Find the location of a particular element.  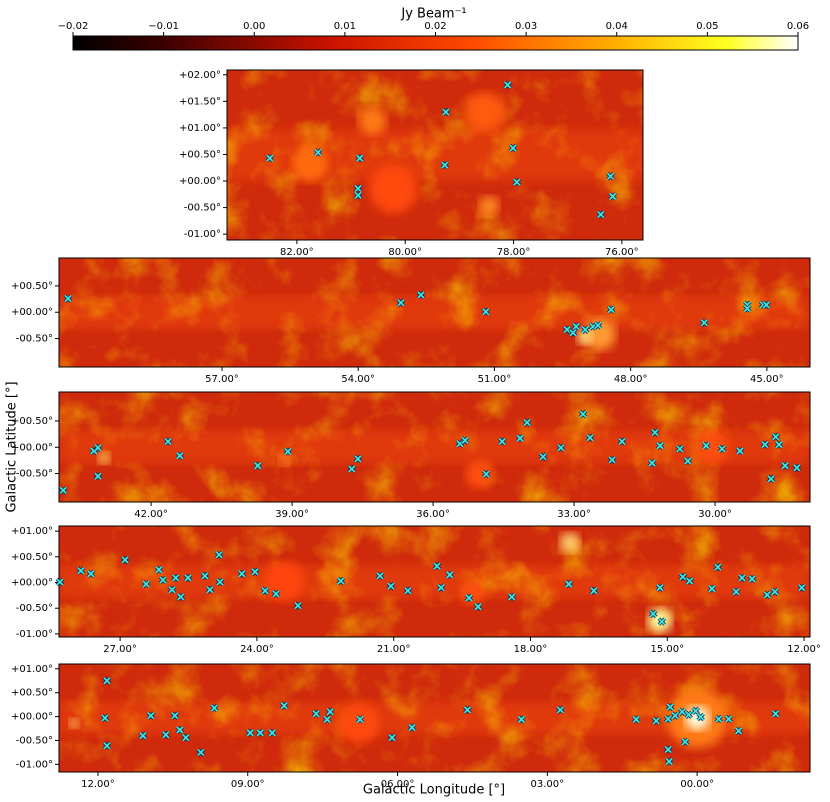

colorbar-tick-label: 0.06 is located at coordinates (798, 26).